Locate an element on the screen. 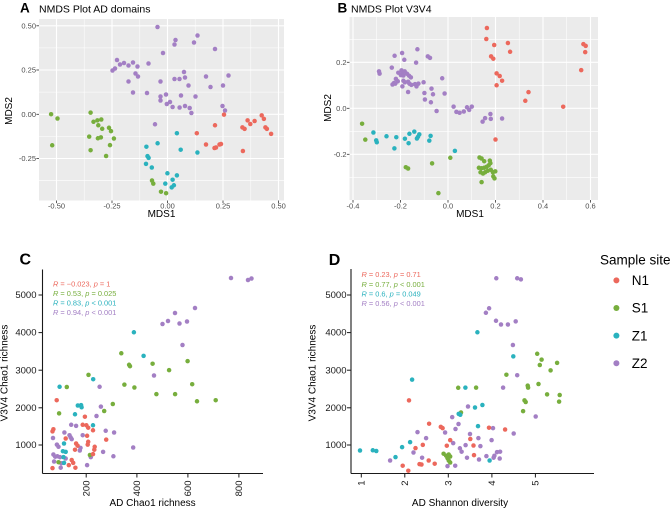 The image size is (672, 519). svg-text: R = −0.023, p = 1 is located at coordinates (81, 284).